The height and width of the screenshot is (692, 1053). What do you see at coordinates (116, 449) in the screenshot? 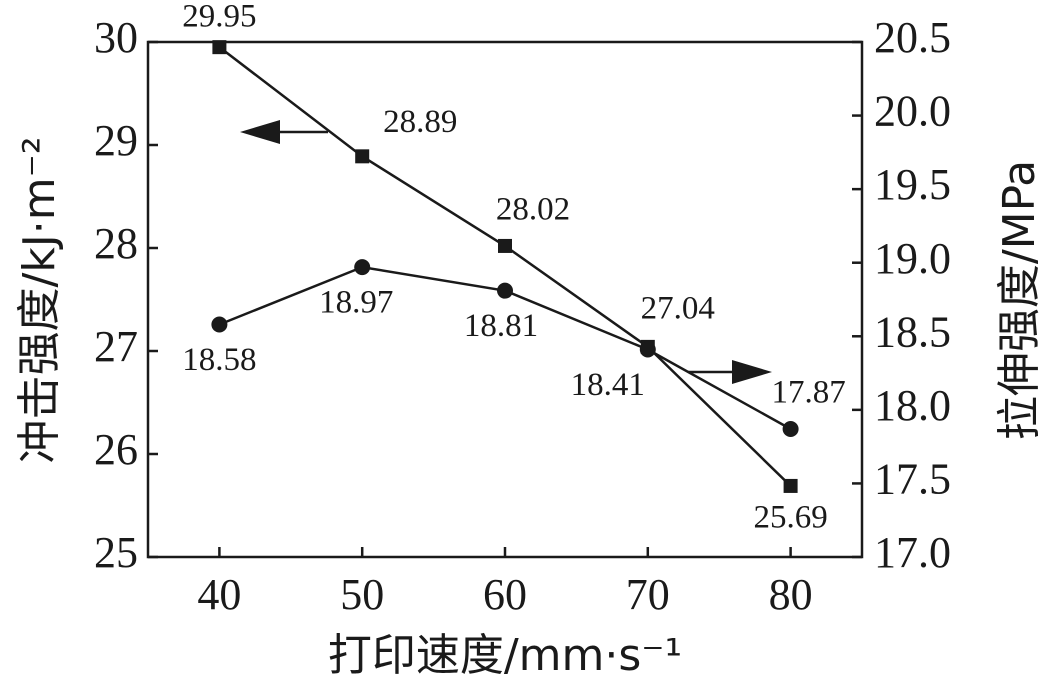
I see `y-tick-label: 26` at bounding box center [116, 449].